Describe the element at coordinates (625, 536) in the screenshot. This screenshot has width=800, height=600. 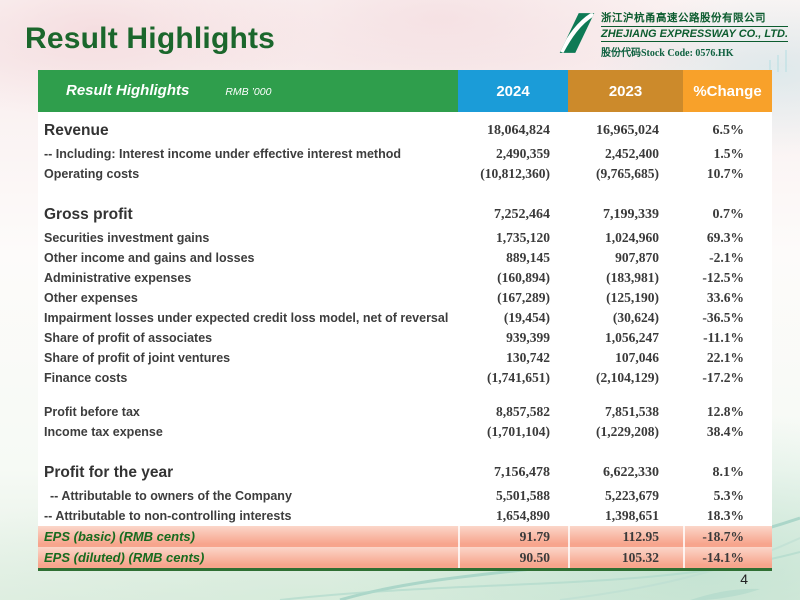
I see `value-2023: 112.95` at that location.